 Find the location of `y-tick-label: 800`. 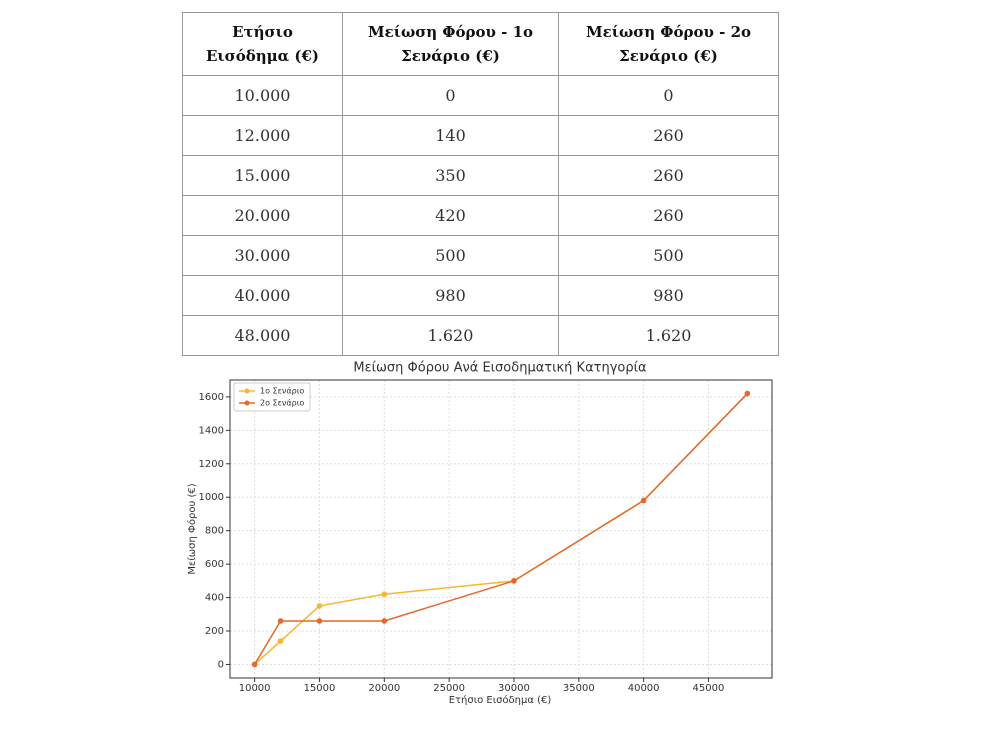

y-tick-label: 800 is located at coordinates (214, 531).